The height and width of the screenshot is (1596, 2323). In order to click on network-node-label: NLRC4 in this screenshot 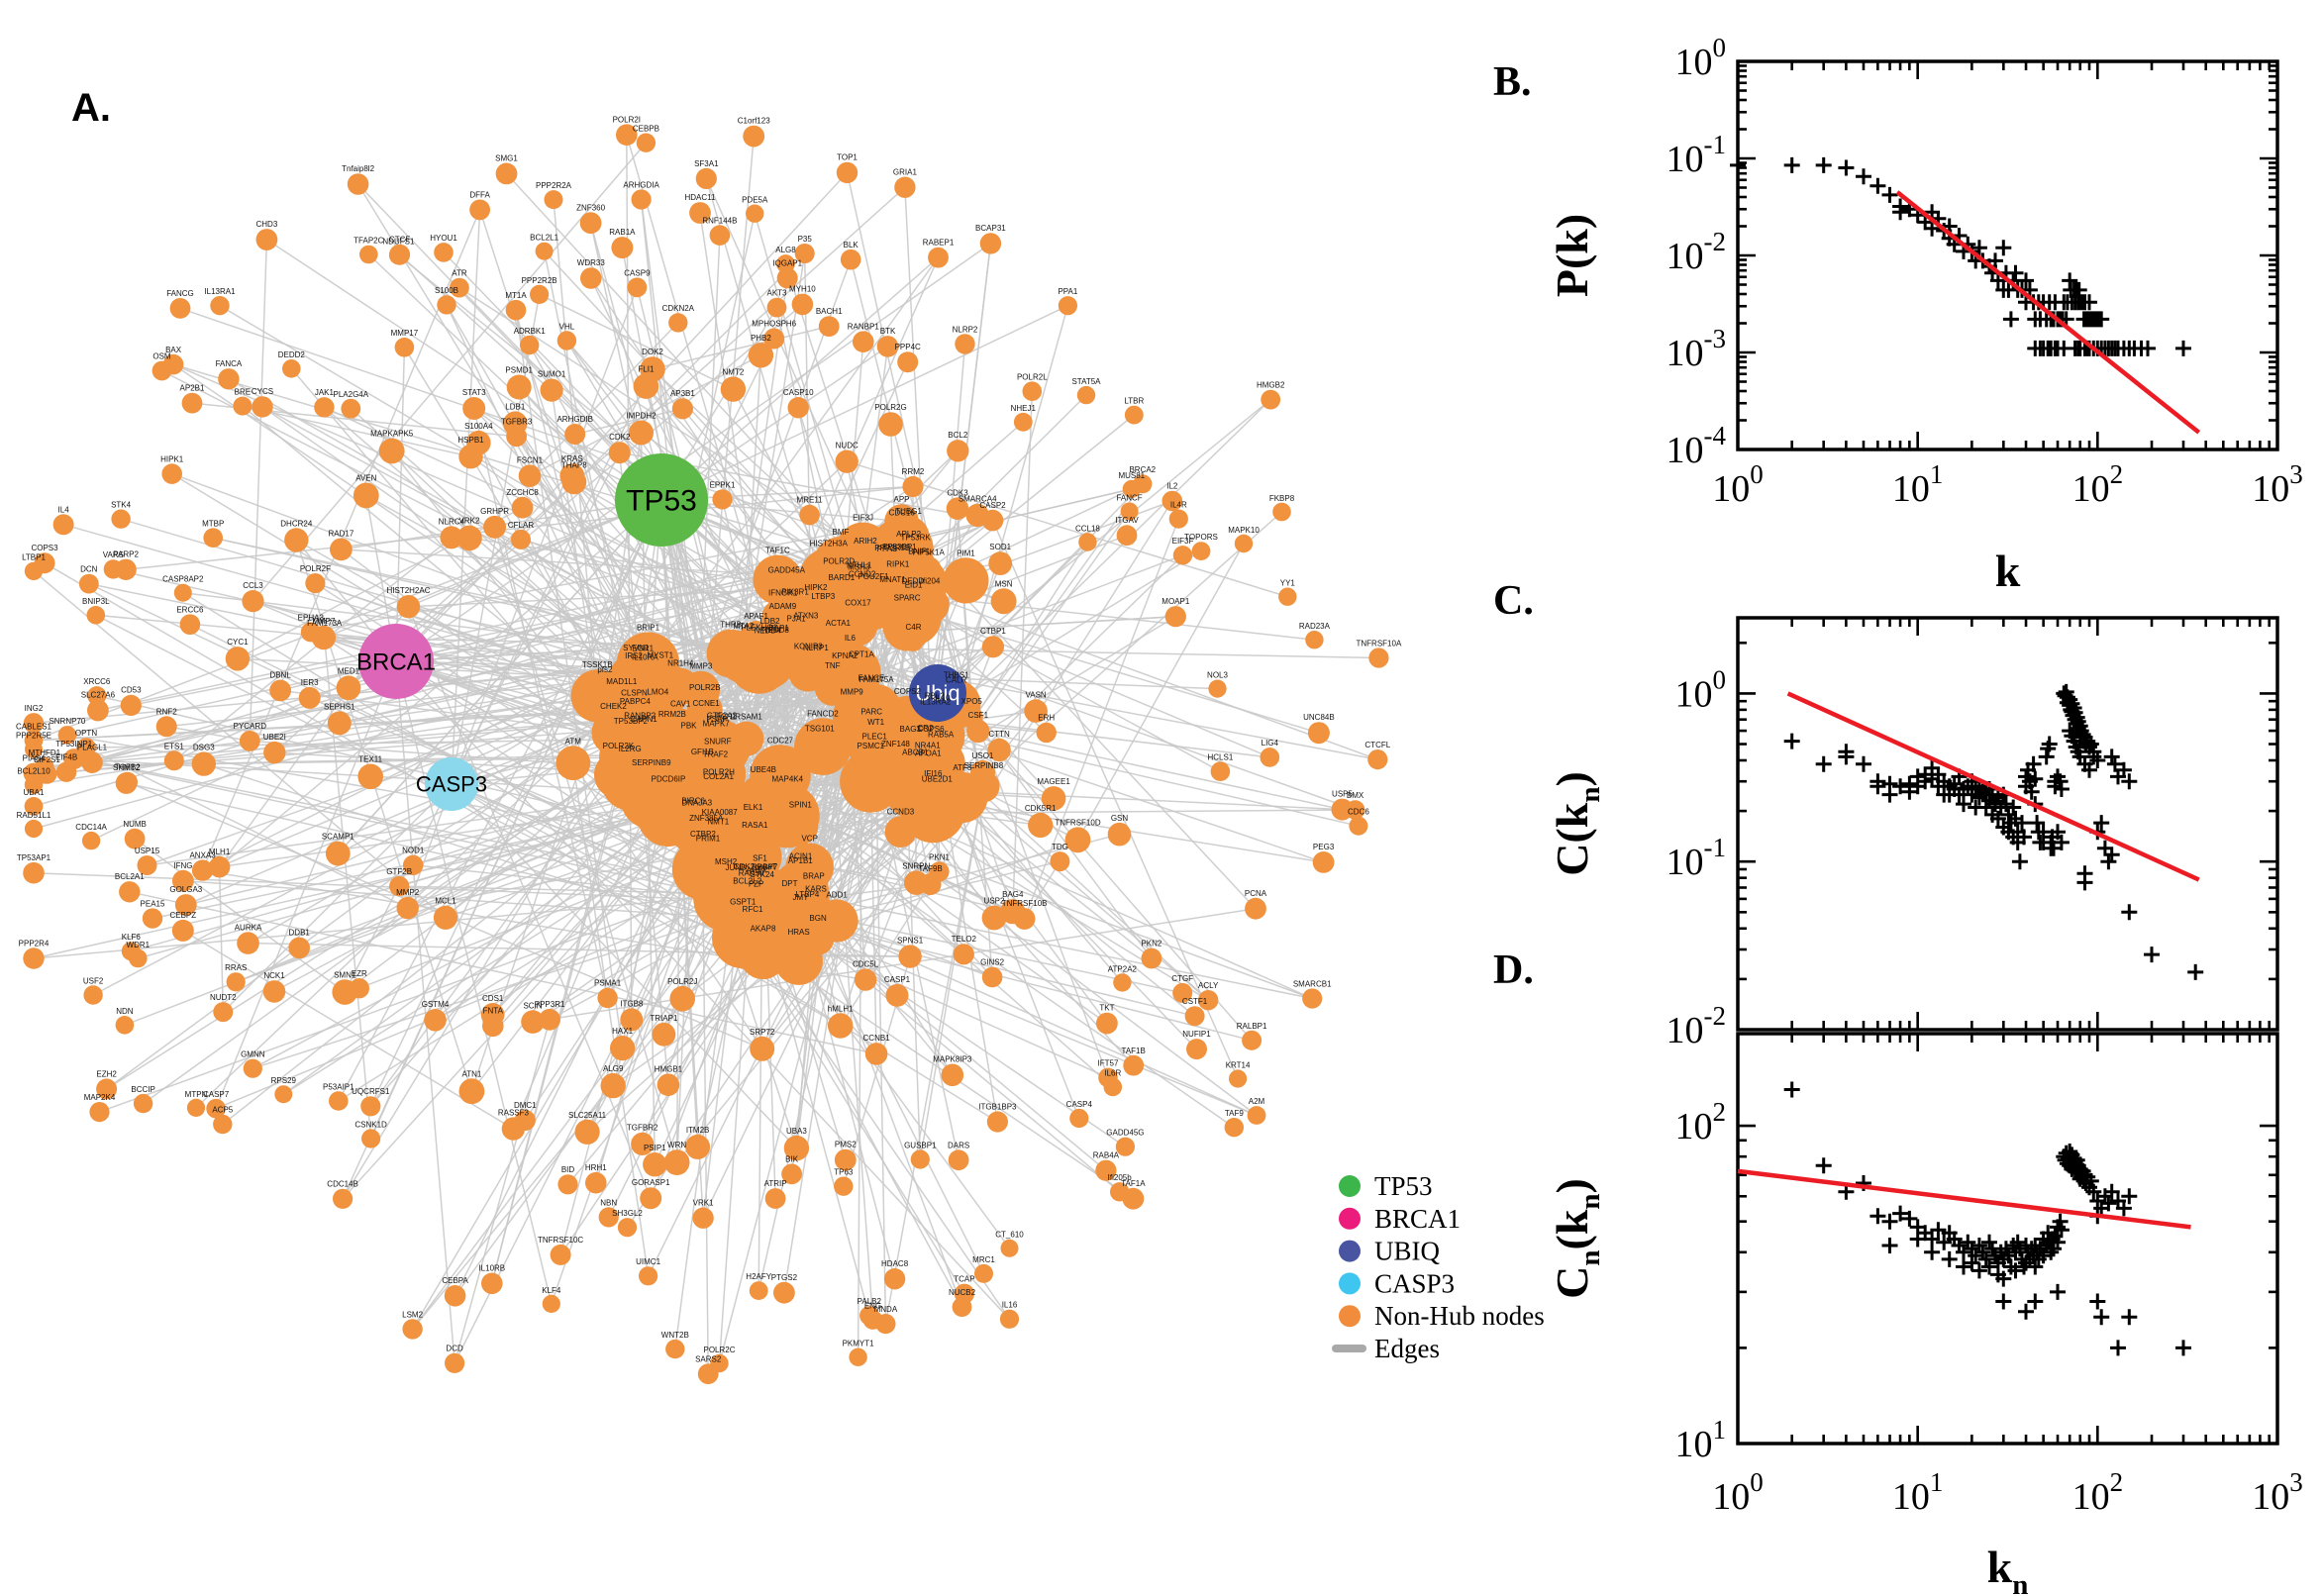, I will do `click(452, 521)`.